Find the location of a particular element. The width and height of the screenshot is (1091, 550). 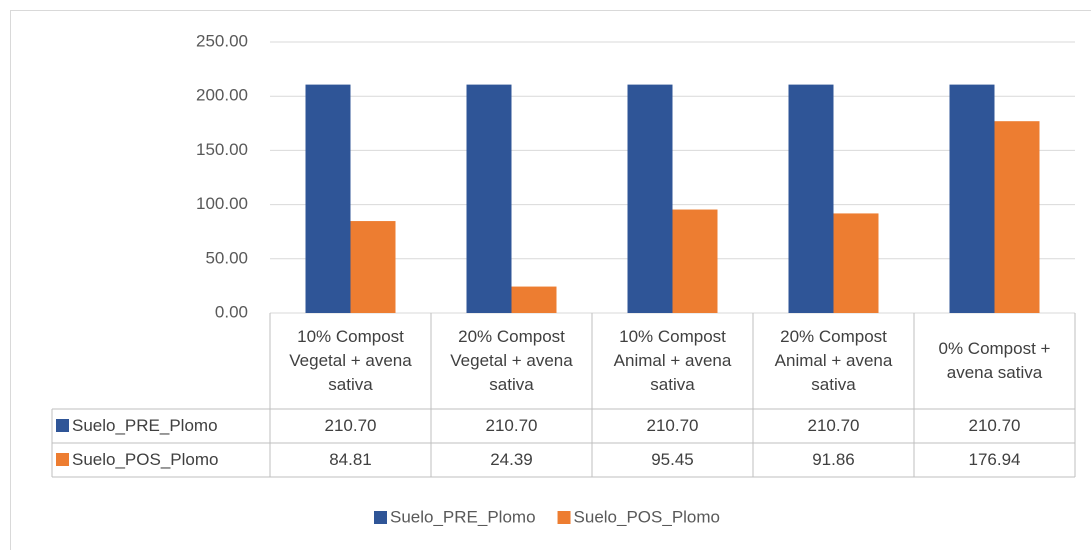

y-tick-label: 50.00 is located at coordinates (226, 257).